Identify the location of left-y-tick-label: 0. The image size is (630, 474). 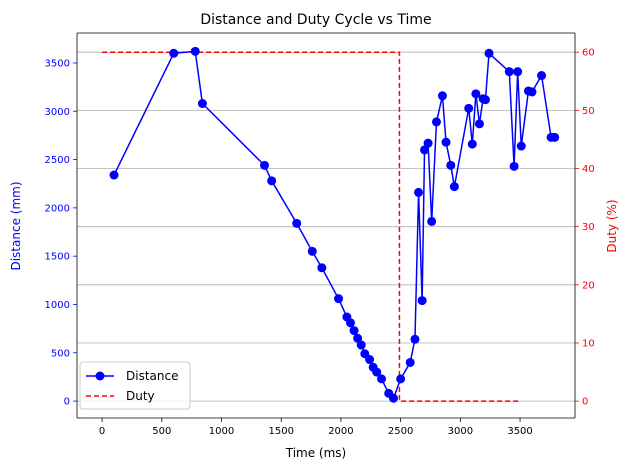
(67, 402).